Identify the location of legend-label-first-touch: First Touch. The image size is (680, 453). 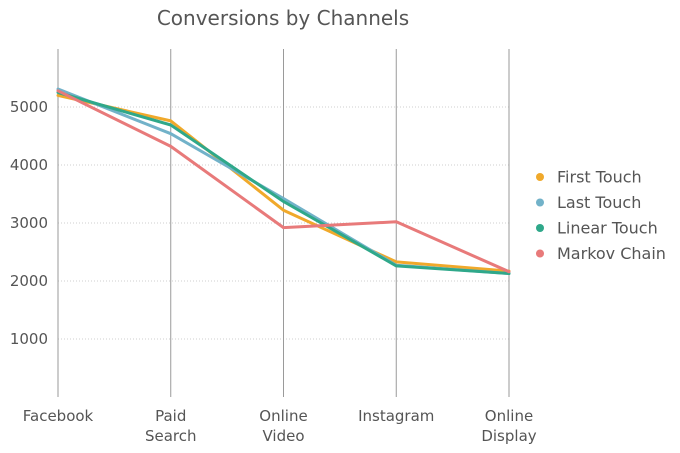
(599, 177).